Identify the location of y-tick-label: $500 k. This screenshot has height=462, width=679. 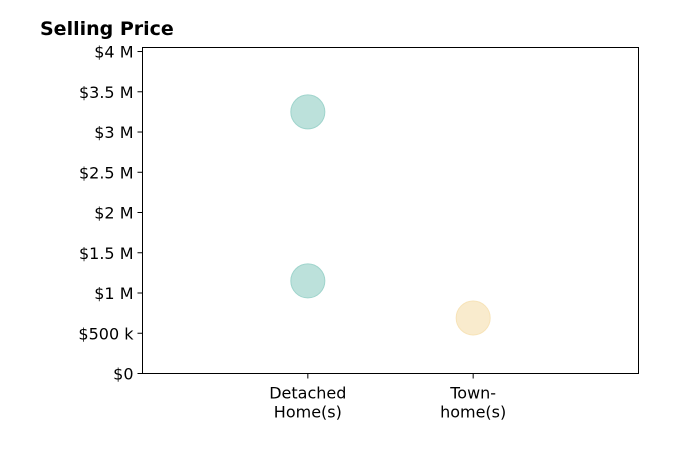
(106, 333).